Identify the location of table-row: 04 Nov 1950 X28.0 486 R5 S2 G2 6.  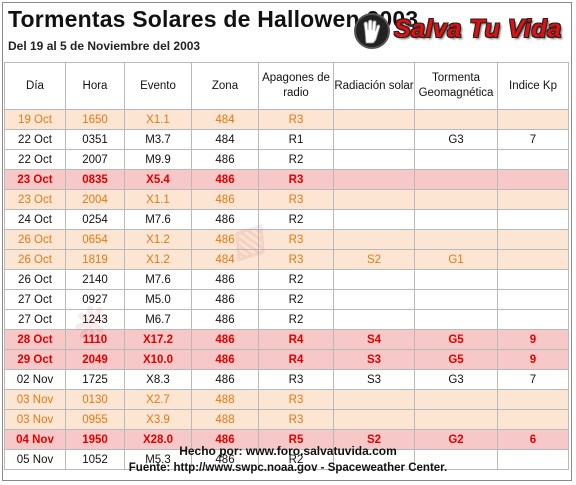
(286, 439).